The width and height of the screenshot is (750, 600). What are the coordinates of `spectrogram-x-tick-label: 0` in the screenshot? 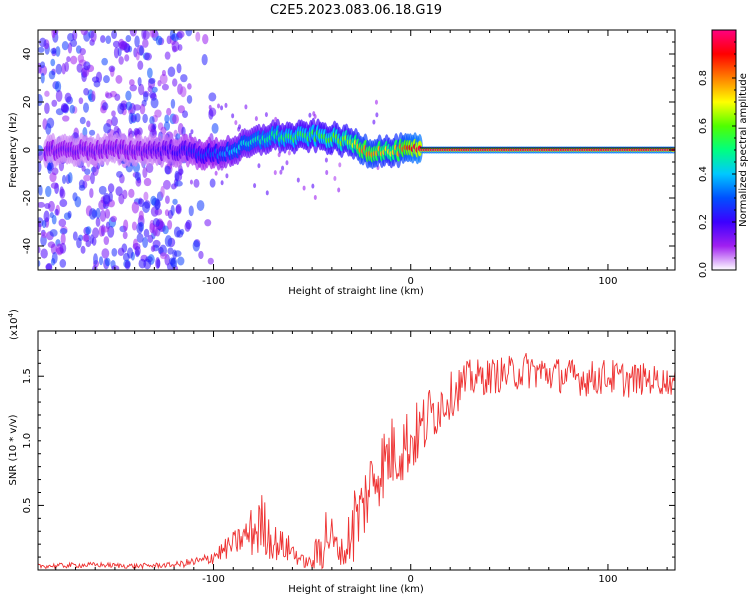 It's located at (411, 281).